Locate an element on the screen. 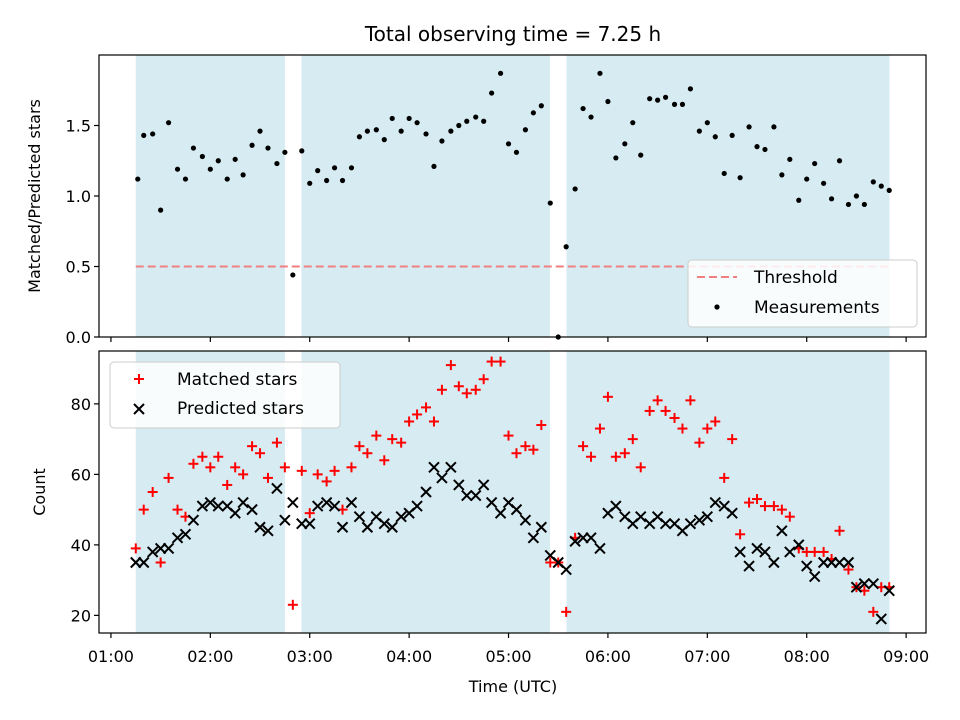 Image resolution: width=960 pixels, height=720 pixels. top-y-ticks: 0.0 0.5 1.0 1.5 is located at coordinates (82, 232).